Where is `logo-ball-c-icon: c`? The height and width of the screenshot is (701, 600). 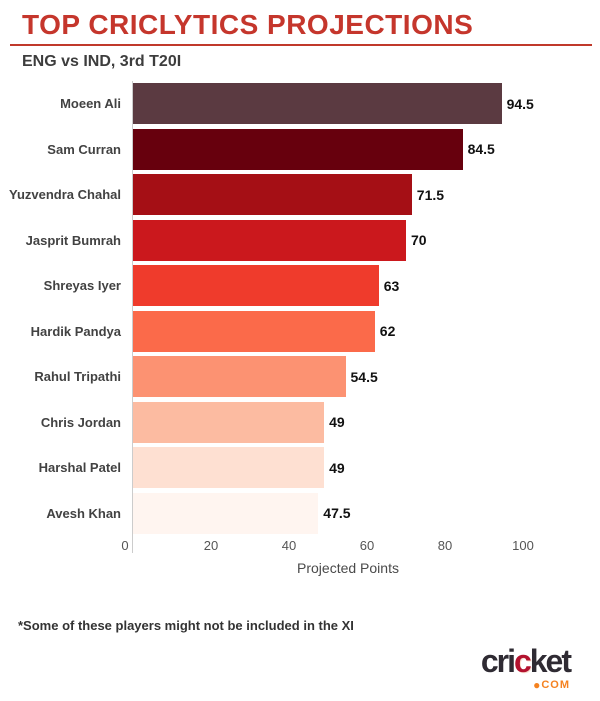
logo-ball-c-icon: c is located at coordinates (522, 661).